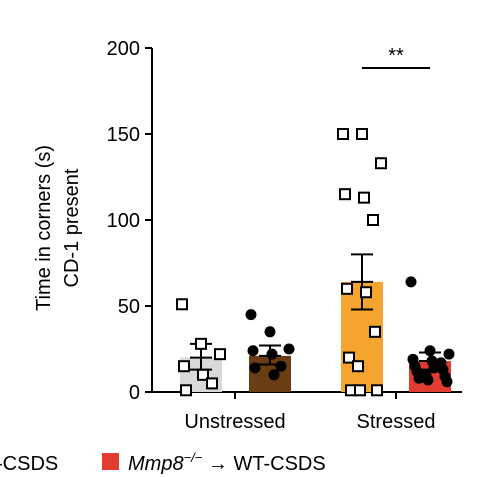 The height and width of the screenshot is (477, 489). I want to click on significance-label: **, so click(396, 56).